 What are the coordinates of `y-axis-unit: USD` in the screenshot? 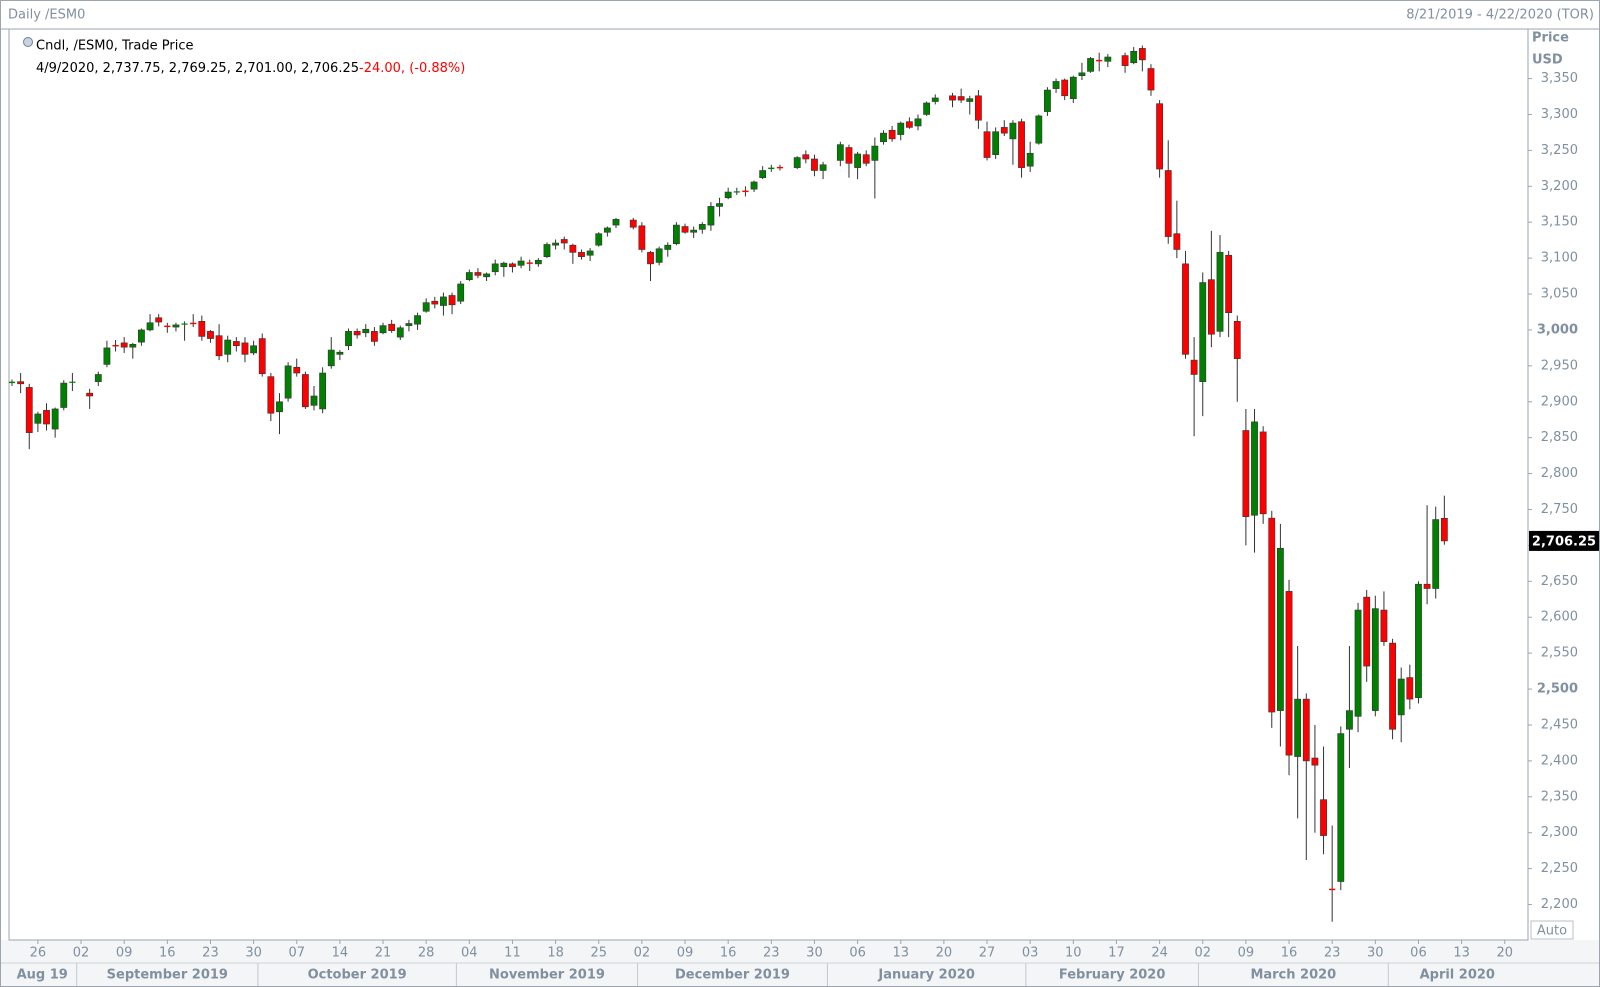 It's located at (1547, 60).